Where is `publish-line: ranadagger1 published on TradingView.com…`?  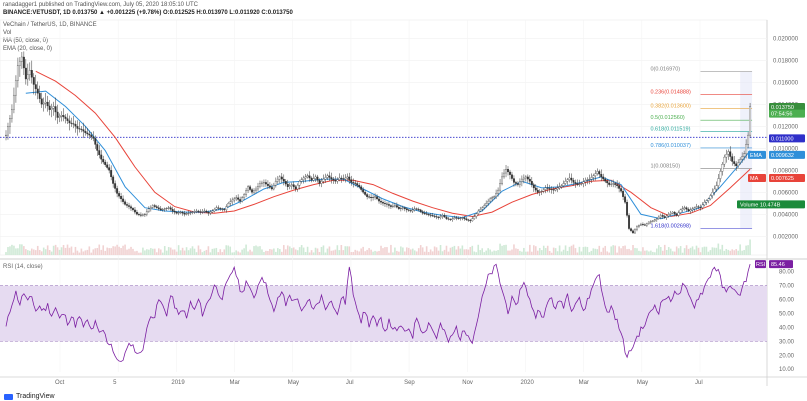
publish-line: ranadagger1 published on TradingView.com… is located at coordinates (101, 5).